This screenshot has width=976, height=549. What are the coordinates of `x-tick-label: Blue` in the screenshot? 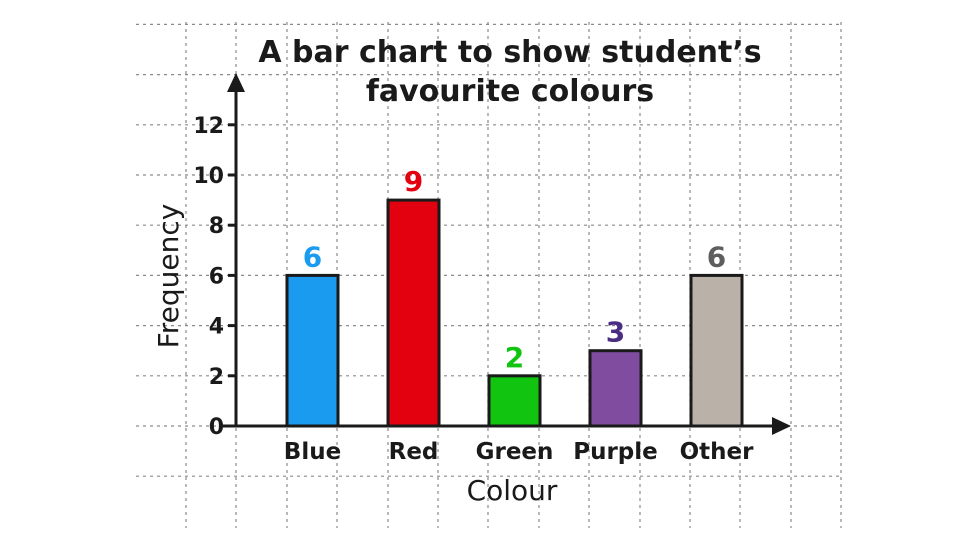 It's located at (312, 452).